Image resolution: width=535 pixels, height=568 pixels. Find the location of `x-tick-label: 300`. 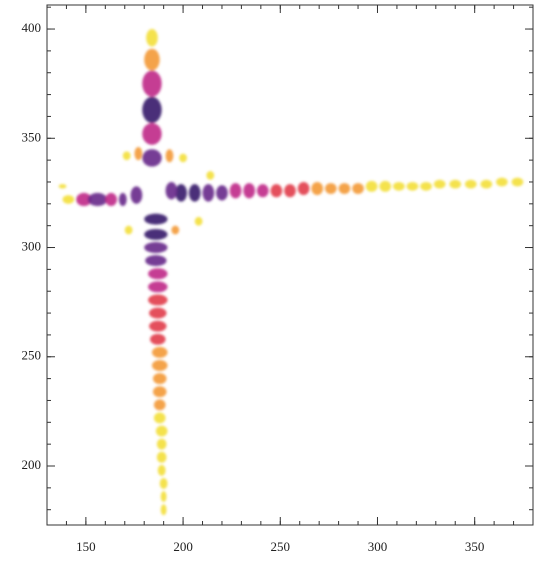

x-tick-label: 300 is located at coordinates (378, 546).